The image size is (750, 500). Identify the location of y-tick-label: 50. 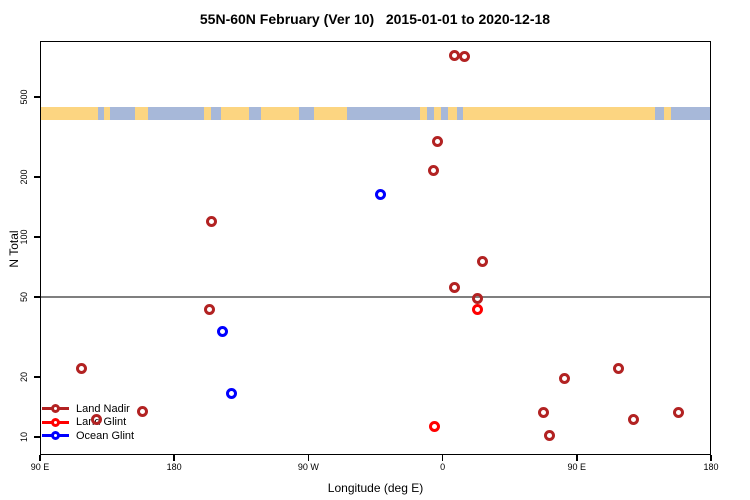
(24, 297).